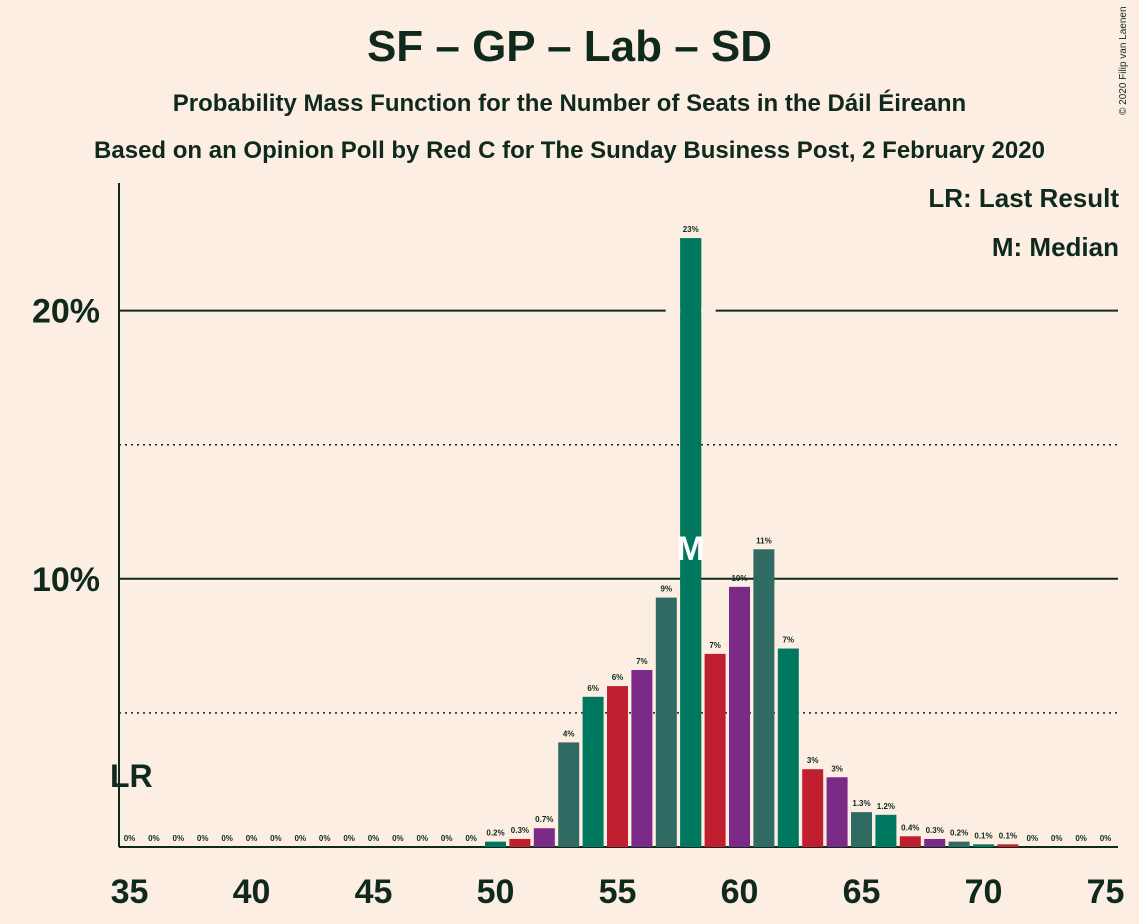  I want to click on last-result-marker: LR, so click(131, 776).